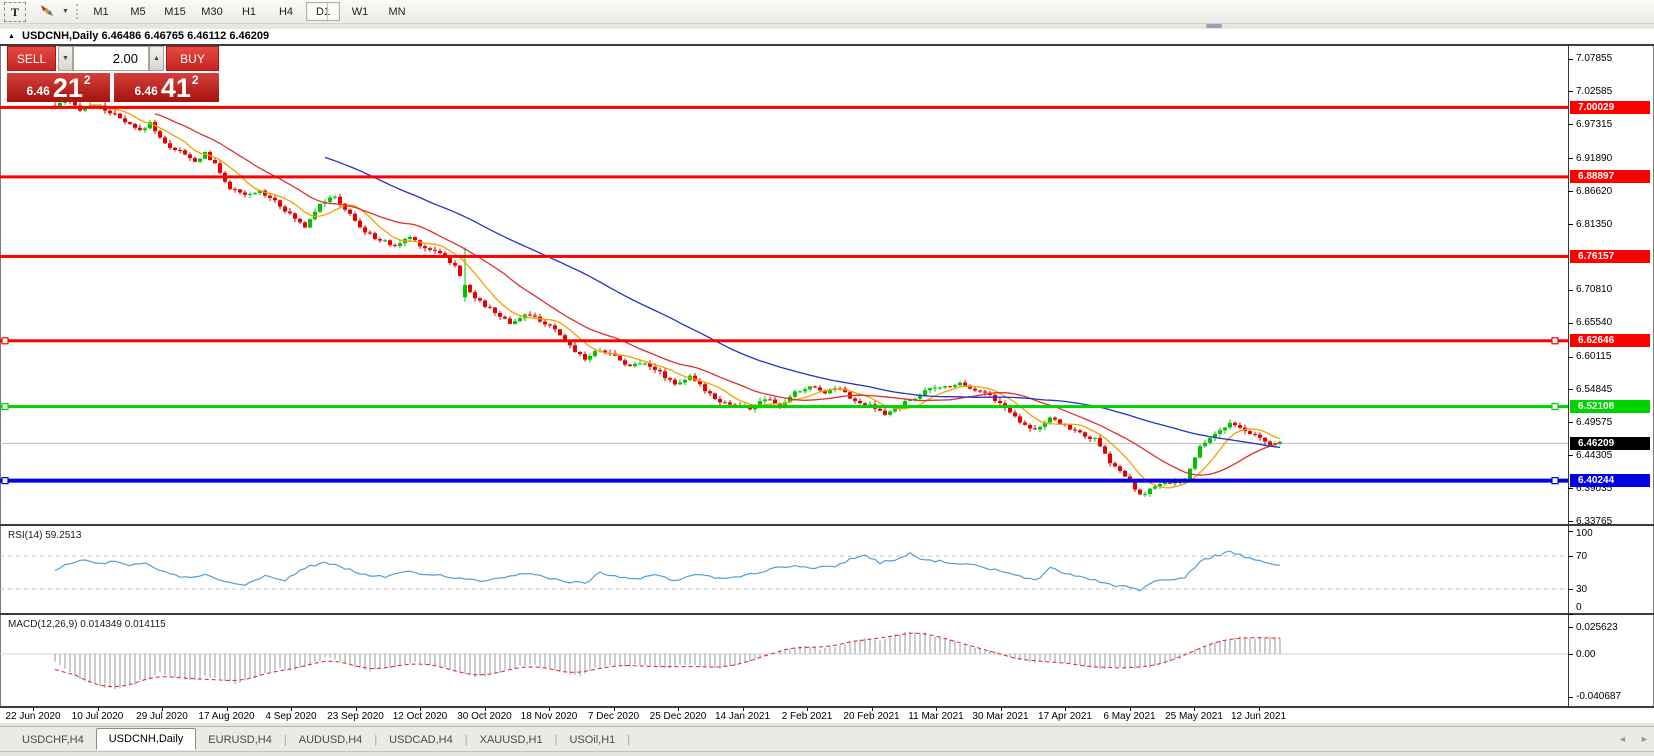 This screenshot has width=1654, height=756. What do you see at coordinates (212, 11) in the screenshot?
I see `timeframe-button-M30: M30` at bounding box center [212, 11].